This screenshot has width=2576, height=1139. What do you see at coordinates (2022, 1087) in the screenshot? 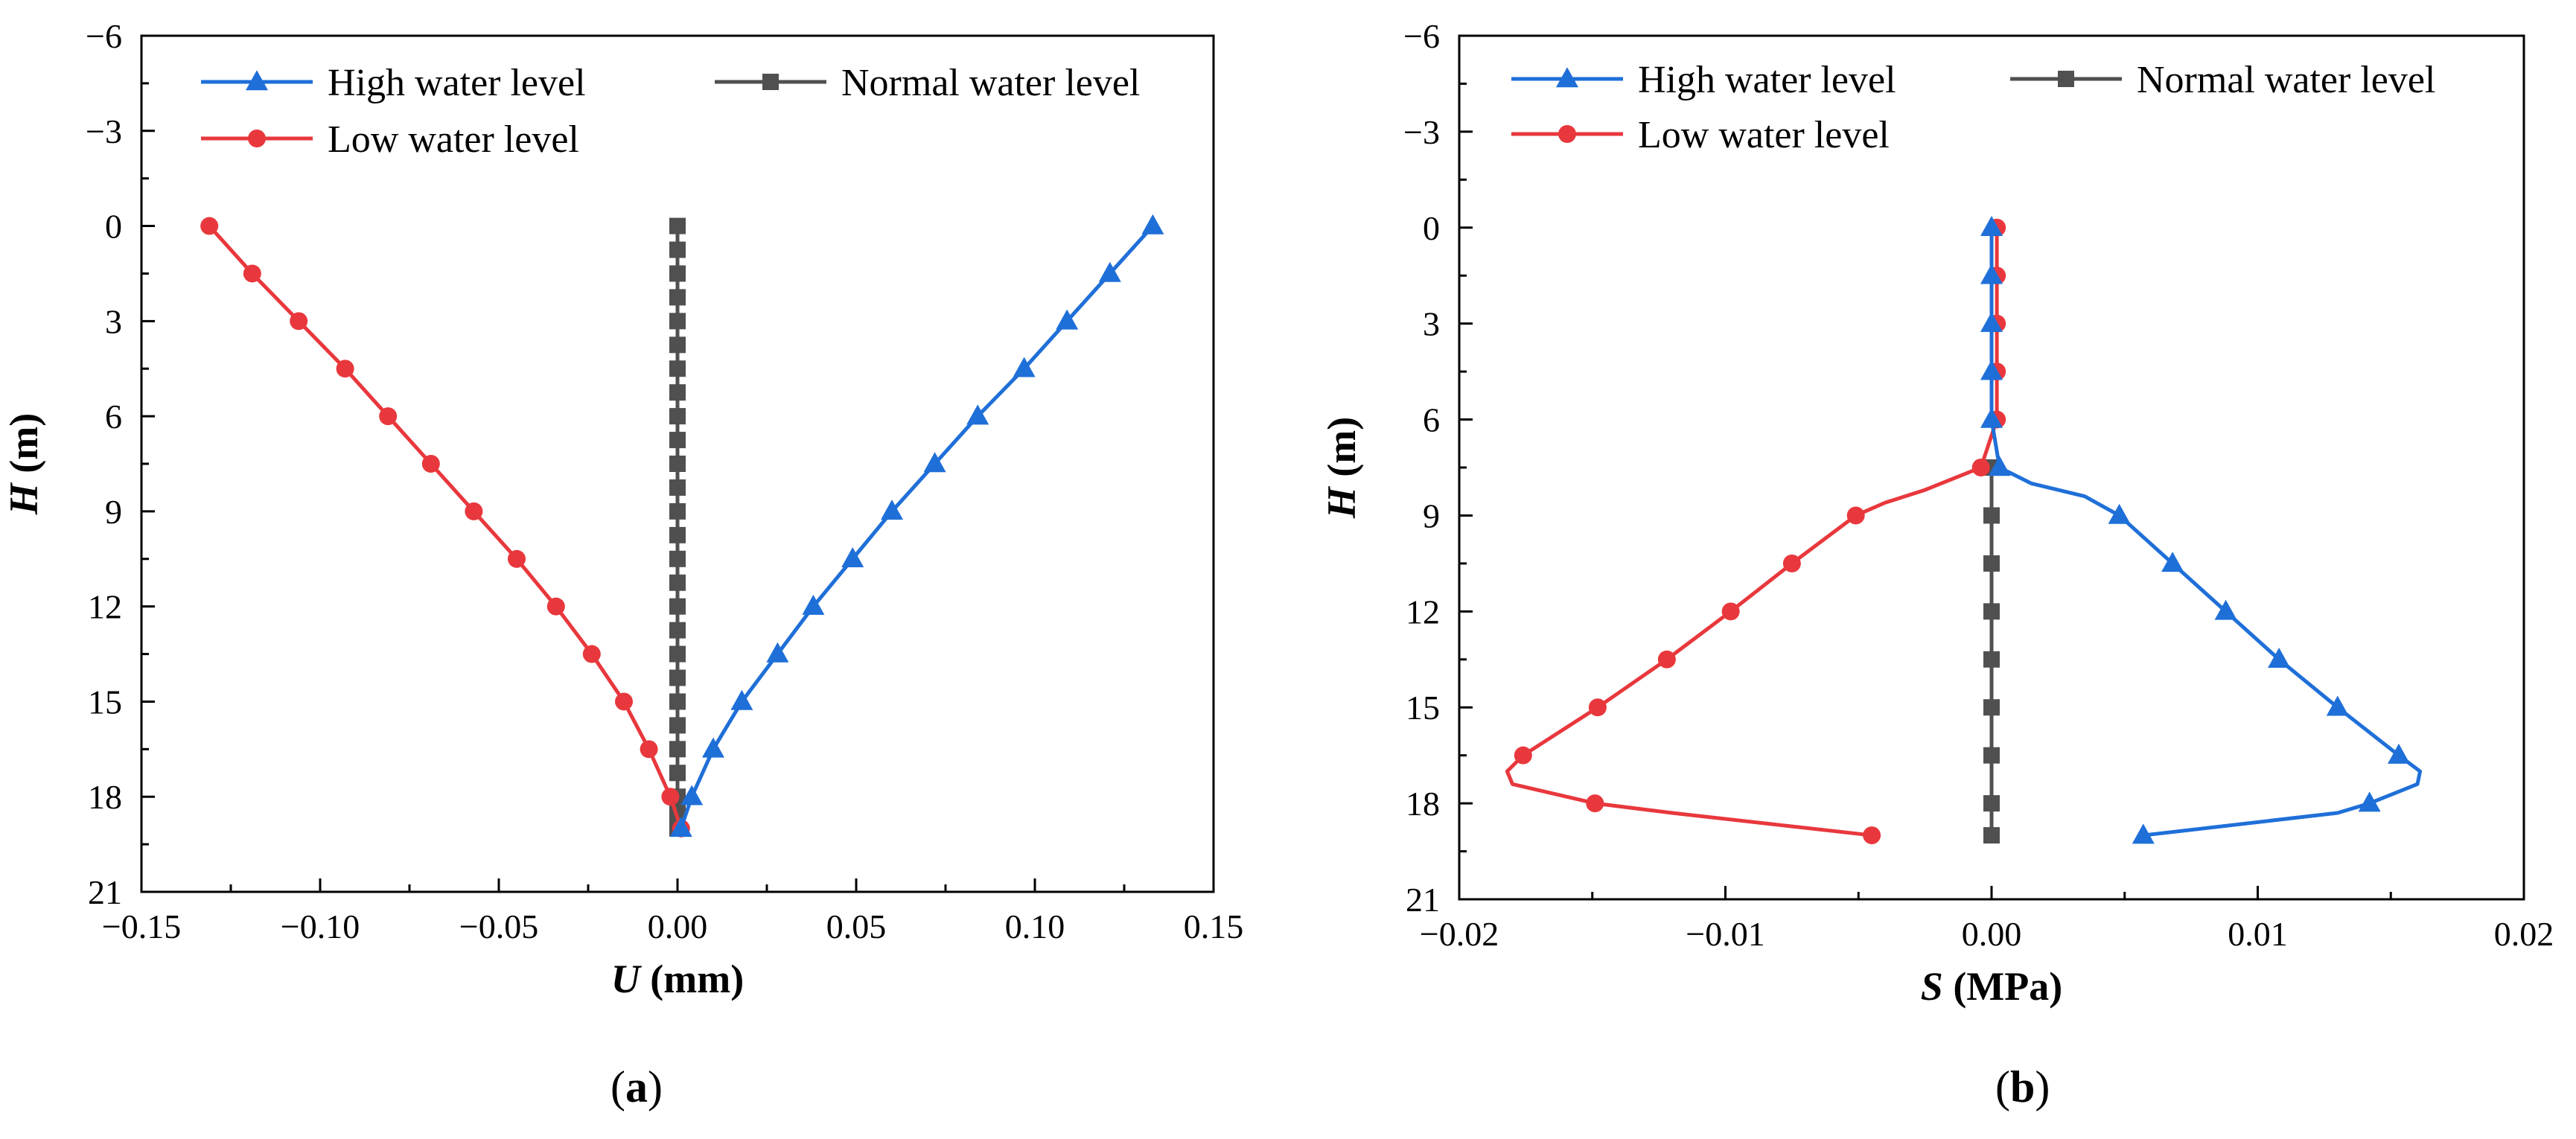
I see `panel-label-letter: b` at bounding box center [2022, 1087].